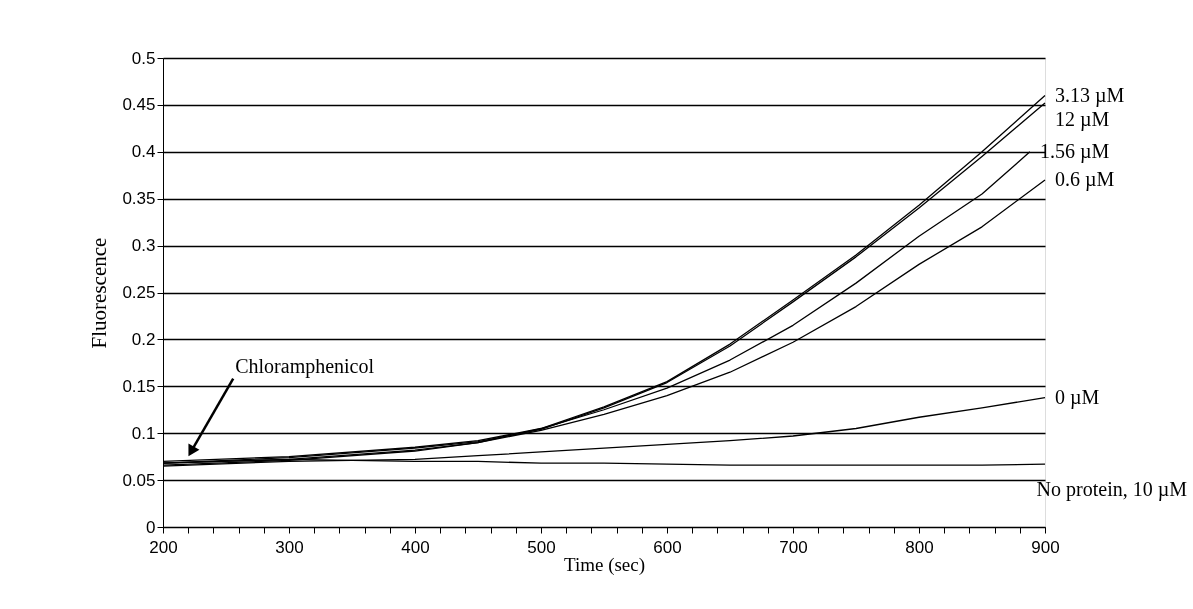 The width and height of the screenshot is (1193, 609). What do you see at coordinates (143, 433) in the screenshot?
I see `y-tick-label: 0.1` at bounding box center [143, 433].